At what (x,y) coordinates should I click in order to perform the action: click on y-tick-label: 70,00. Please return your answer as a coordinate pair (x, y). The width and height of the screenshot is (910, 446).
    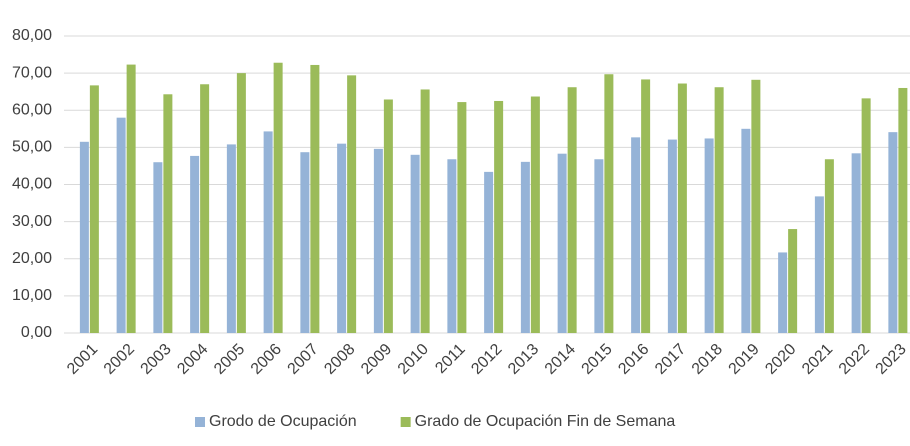
    Looking at the image, I should click on (32, 72).